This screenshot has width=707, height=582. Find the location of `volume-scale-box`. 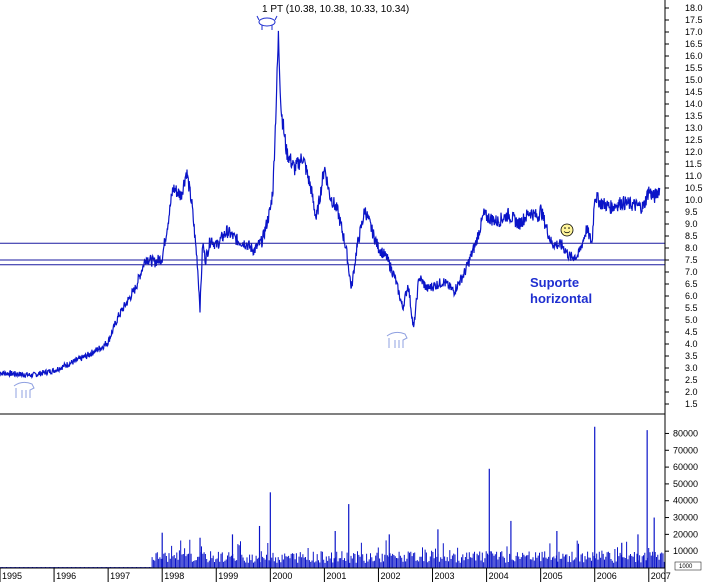

volume-scale-box is located at coordinates (688, 566).